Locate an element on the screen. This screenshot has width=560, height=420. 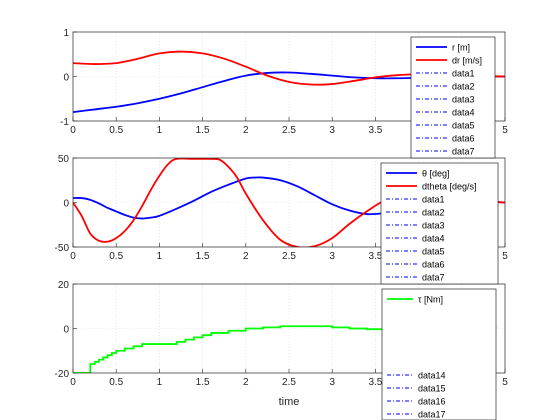
y-tick-label: 20 is located at coordinates (64, 285).